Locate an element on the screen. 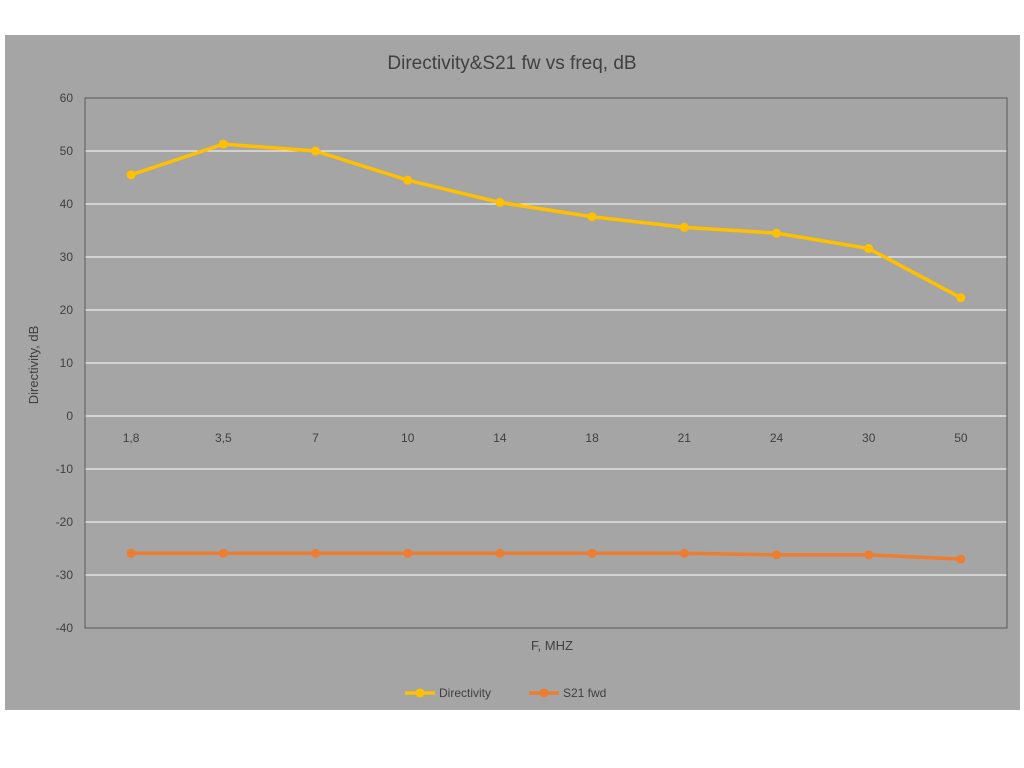  x-tick-label: 18 is located at coordinates (592, 438).